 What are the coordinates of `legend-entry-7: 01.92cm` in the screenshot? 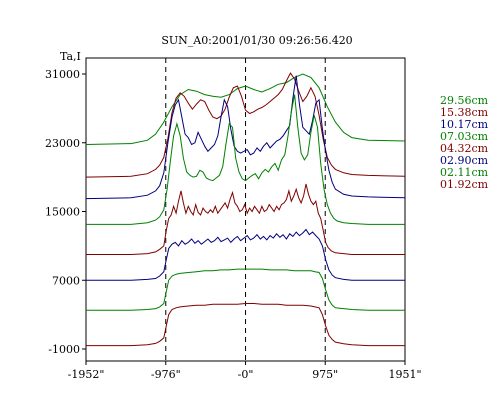 It's located at (464, 184).